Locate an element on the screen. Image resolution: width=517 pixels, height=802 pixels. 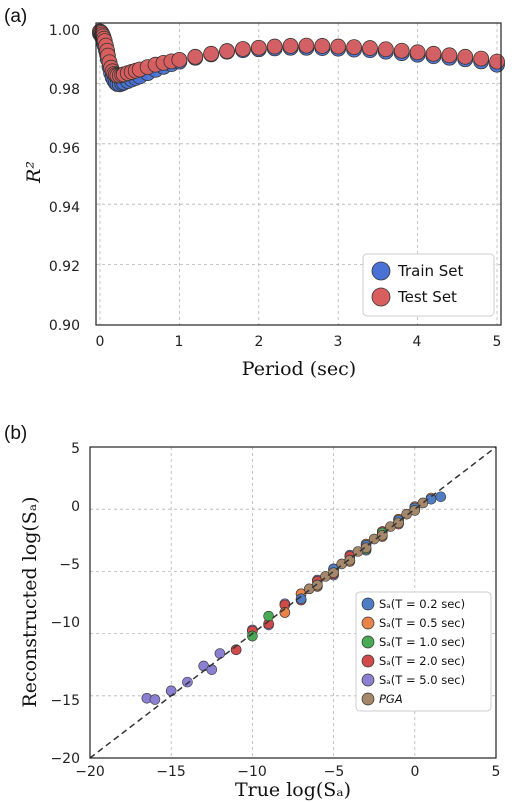
panel-a-ytick-label: 0.92 is located at coordinates (64, 267).